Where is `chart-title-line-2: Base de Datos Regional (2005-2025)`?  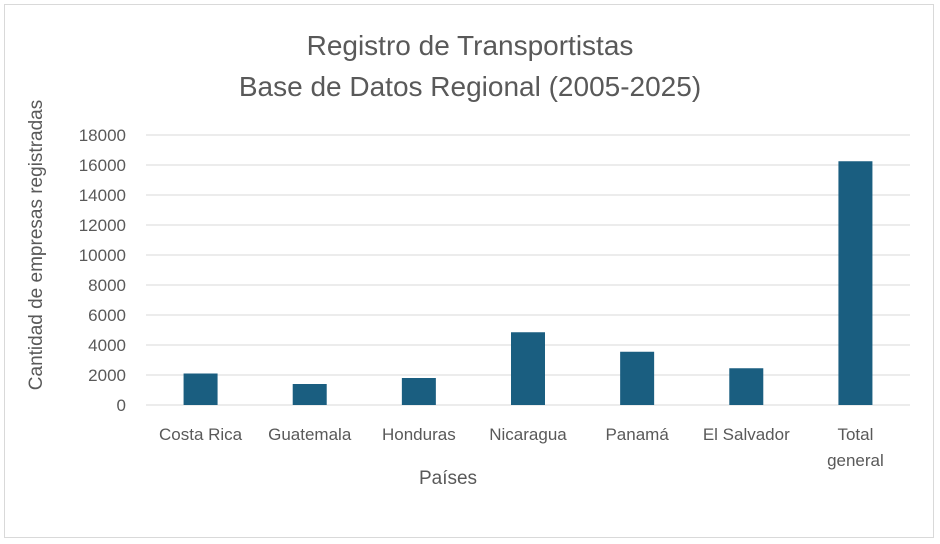 chart-title-line-2: Base de Datos Regional (2005-2025) is located at coordinates (470, 86).